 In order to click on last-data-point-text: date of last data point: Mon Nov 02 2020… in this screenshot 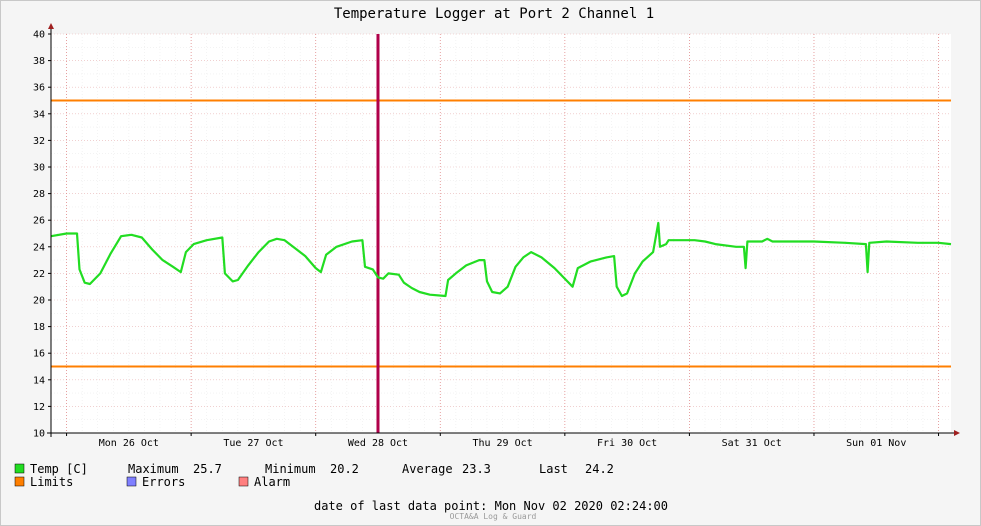, I will do `click(491, 506)`.